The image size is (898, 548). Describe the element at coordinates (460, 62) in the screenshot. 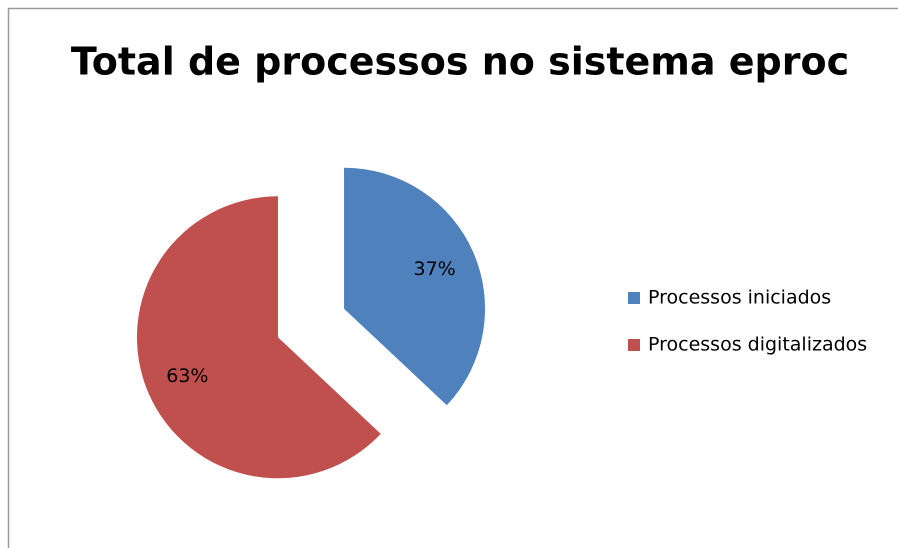

I see `chart-title: Total de processos no sistema eproc` at that location.